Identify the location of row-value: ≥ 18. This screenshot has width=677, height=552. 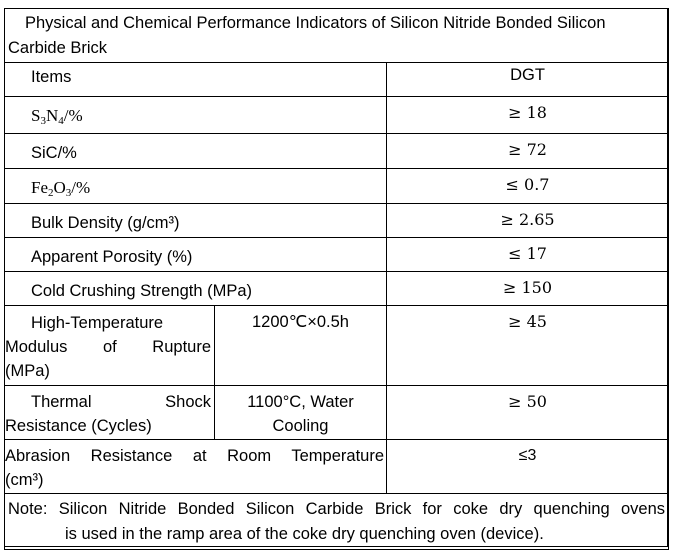
(527, 115).